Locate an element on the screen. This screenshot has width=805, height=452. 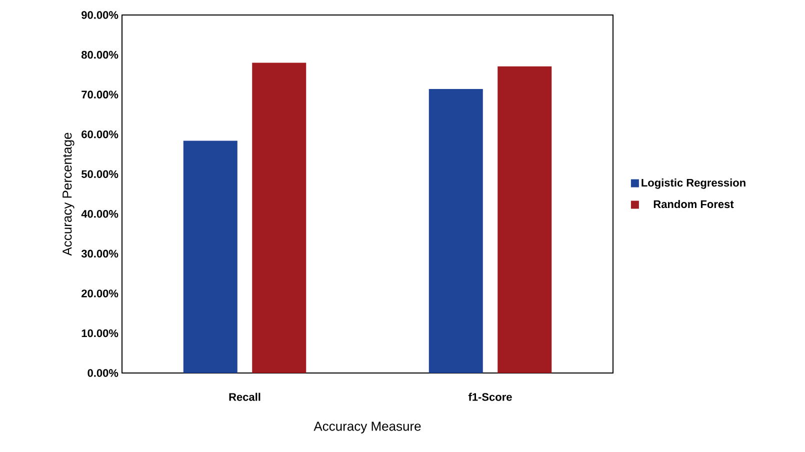
y-tick-label: 50.00% is located at coordinates (100, 174).